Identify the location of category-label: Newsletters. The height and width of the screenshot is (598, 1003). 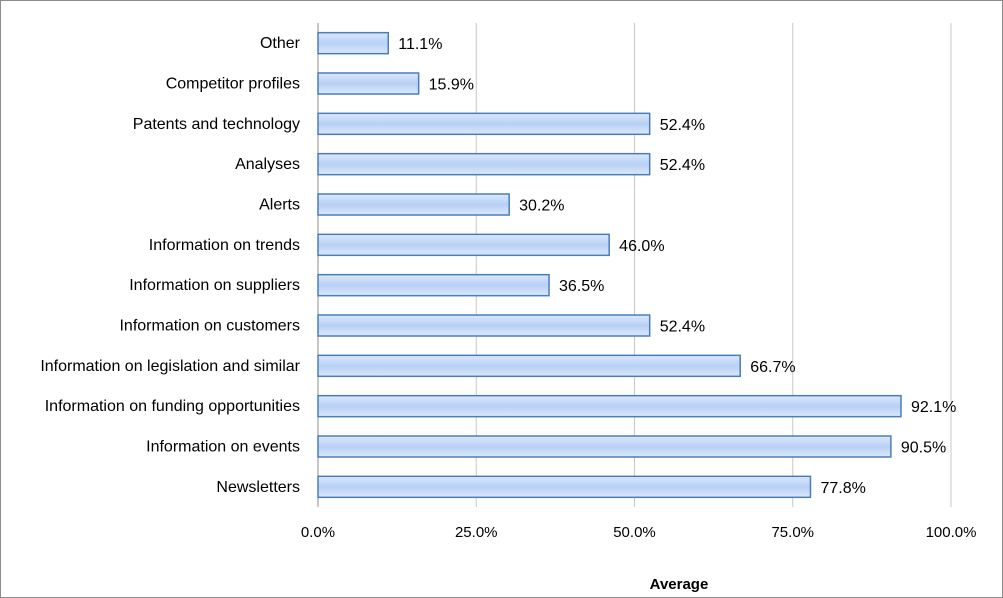
(258, 487).